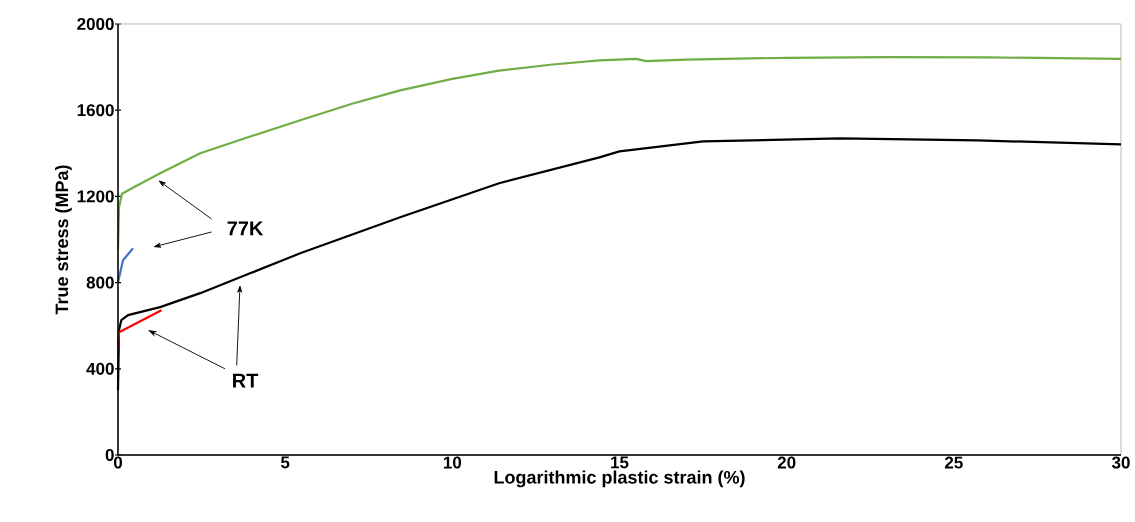 This screenshot has height=522, width=1135. I want to click on x-axis-title: Logarithmic plastic strain (%), so click(619, 479).